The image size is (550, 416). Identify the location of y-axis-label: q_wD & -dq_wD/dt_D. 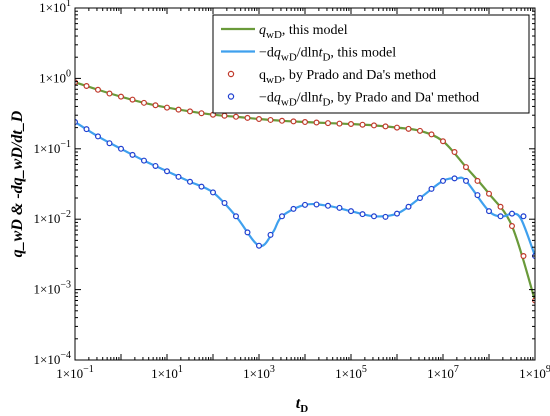
(17, 183).